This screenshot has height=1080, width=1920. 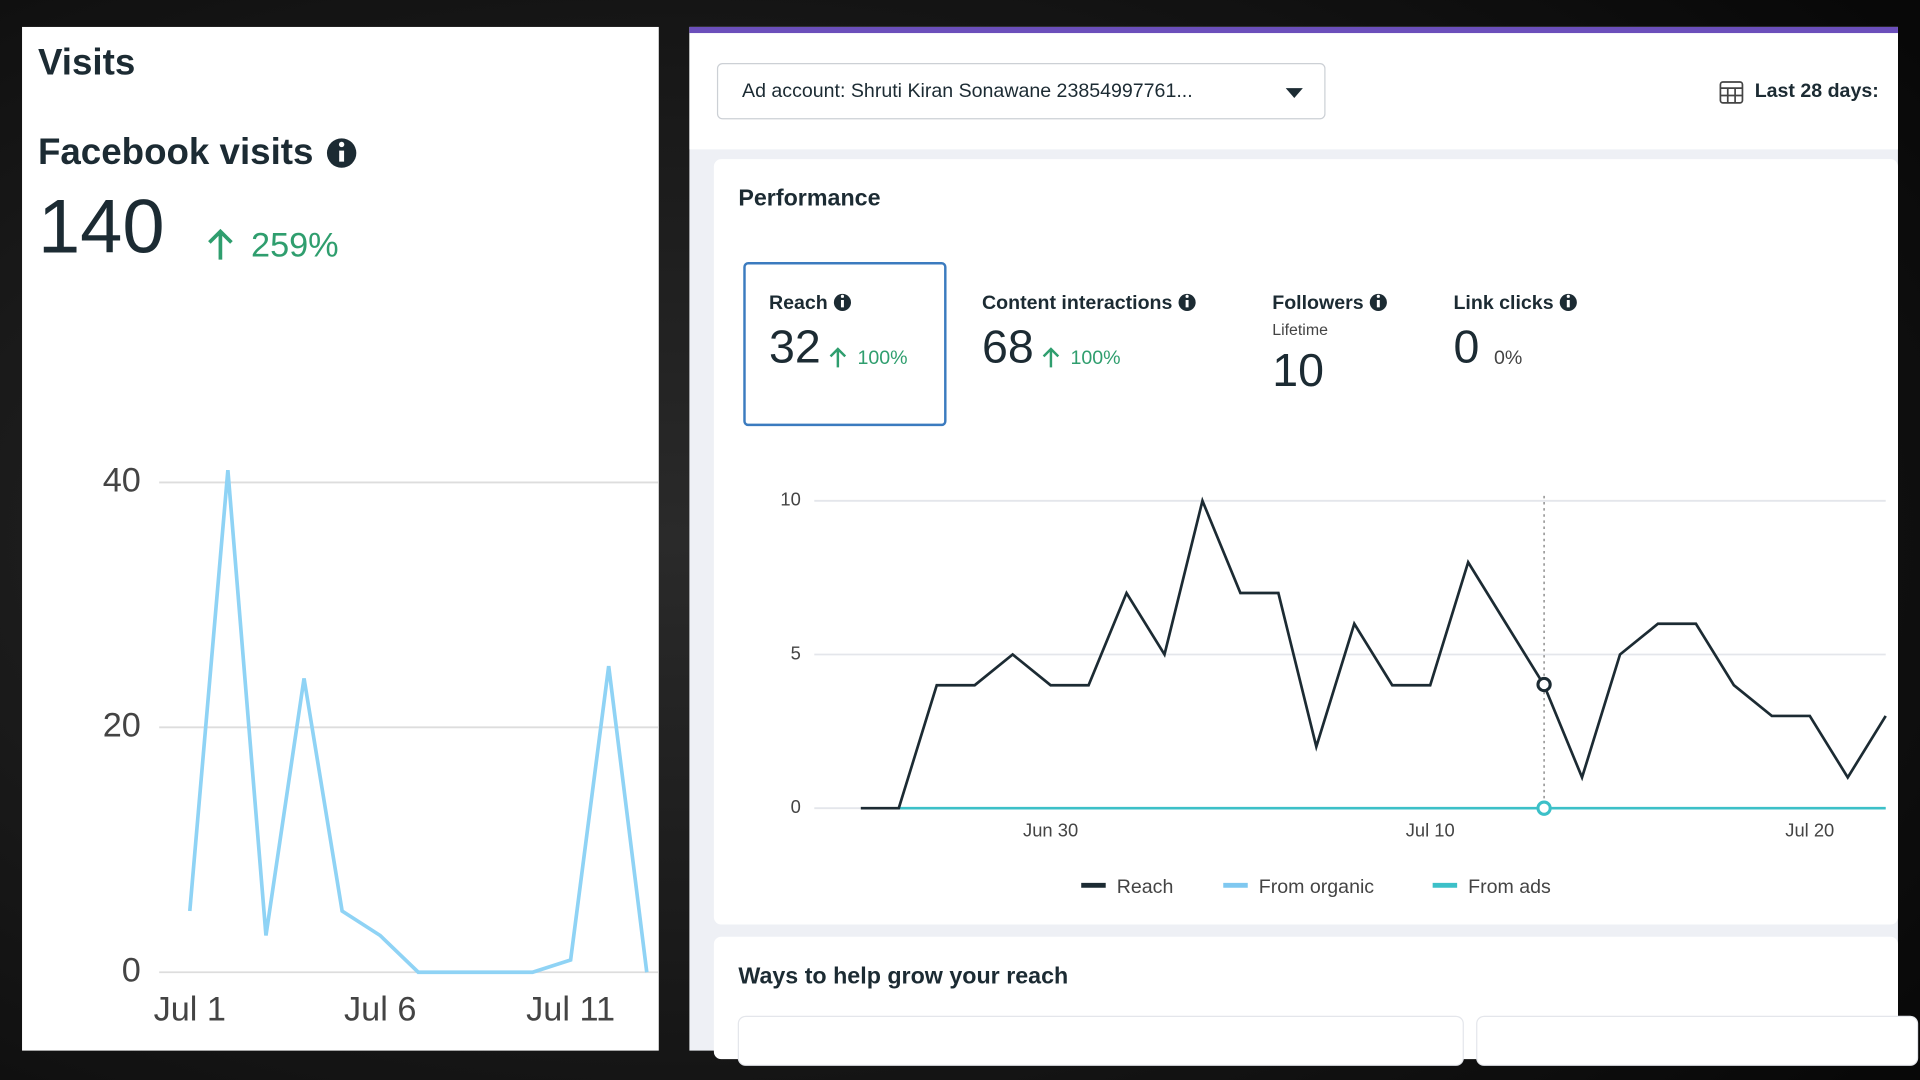 What do you see at coordinates (122, 481) in the screenshot?
I see `y-tick-label: 40` at bounding box center [122, 481].